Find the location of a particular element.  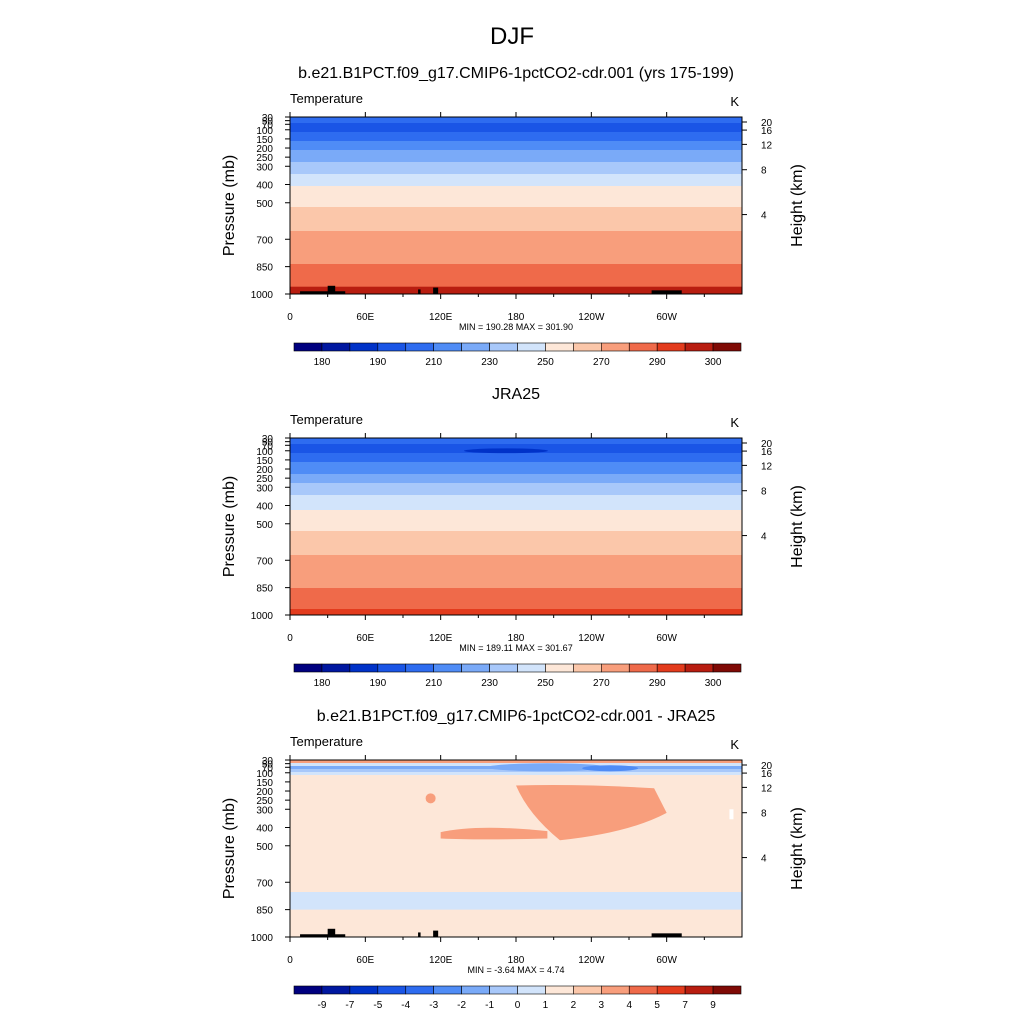

y-tick-label: 200 is located at coordinates (264, 792).